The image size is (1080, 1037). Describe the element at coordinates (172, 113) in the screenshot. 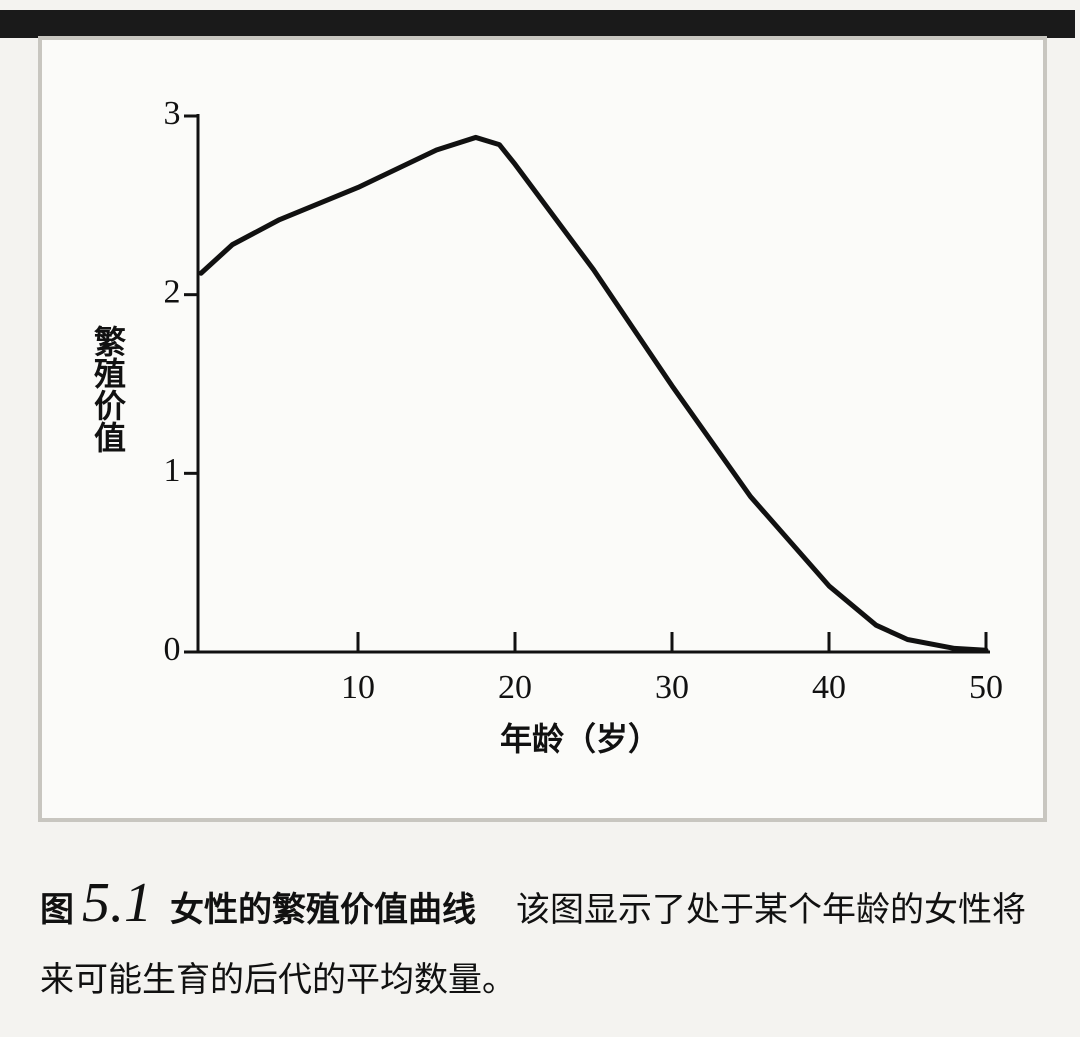

I see `y-tick-label: 3` at that location.